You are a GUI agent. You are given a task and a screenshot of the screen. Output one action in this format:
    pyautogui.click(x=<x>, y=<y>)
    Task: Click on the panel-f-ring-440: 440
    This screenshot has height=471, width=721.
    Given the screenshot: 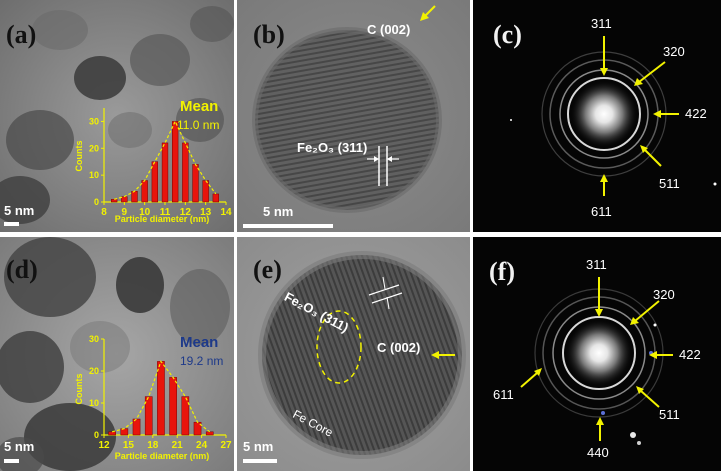 What is the action you would take?
    pyautogui.click(x=598, y=452)
    